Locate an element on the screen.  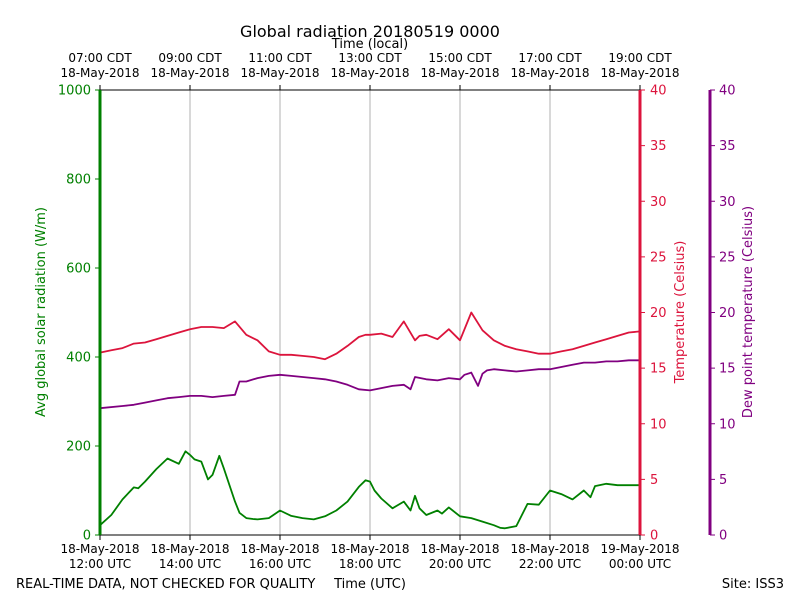
left-tick-label: 800 is located at coordinates (78, 180).